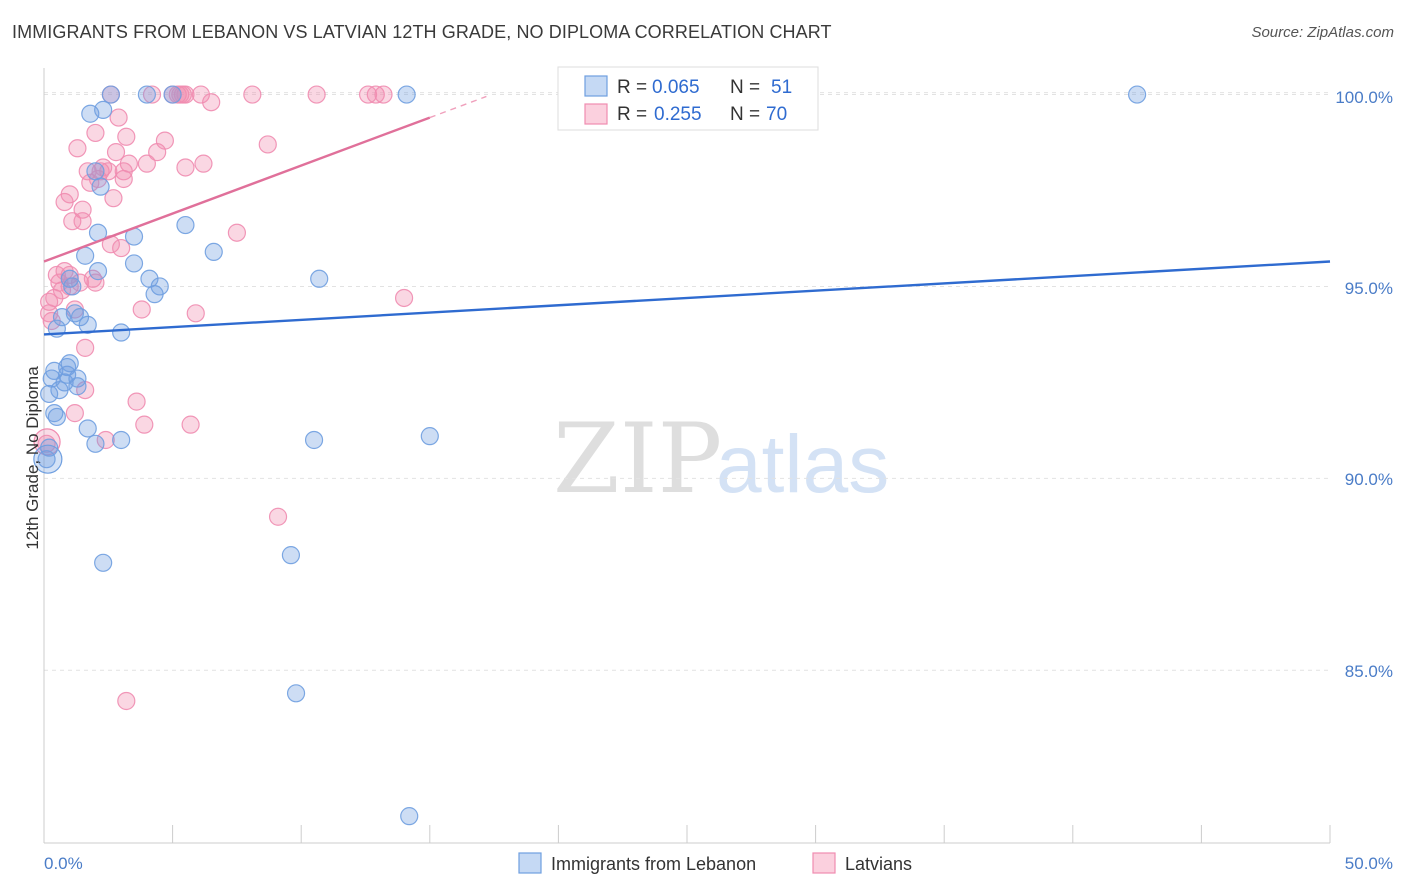 The width and height of the screenshot is (1406, 892). Describe the element at coordinates (1364, 97) in the screenshot. I see `y-tick-label-100: 100.0%` at that location.